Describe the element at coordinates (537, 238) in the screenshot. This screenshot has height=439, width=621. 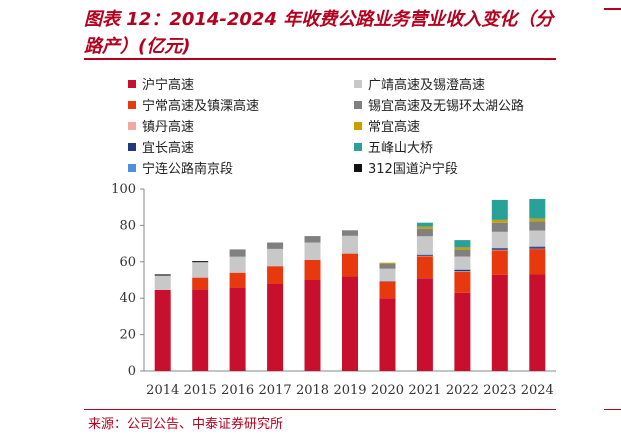
I see `bar-segment-2024-广靖高速及锡澄高速` at that location.